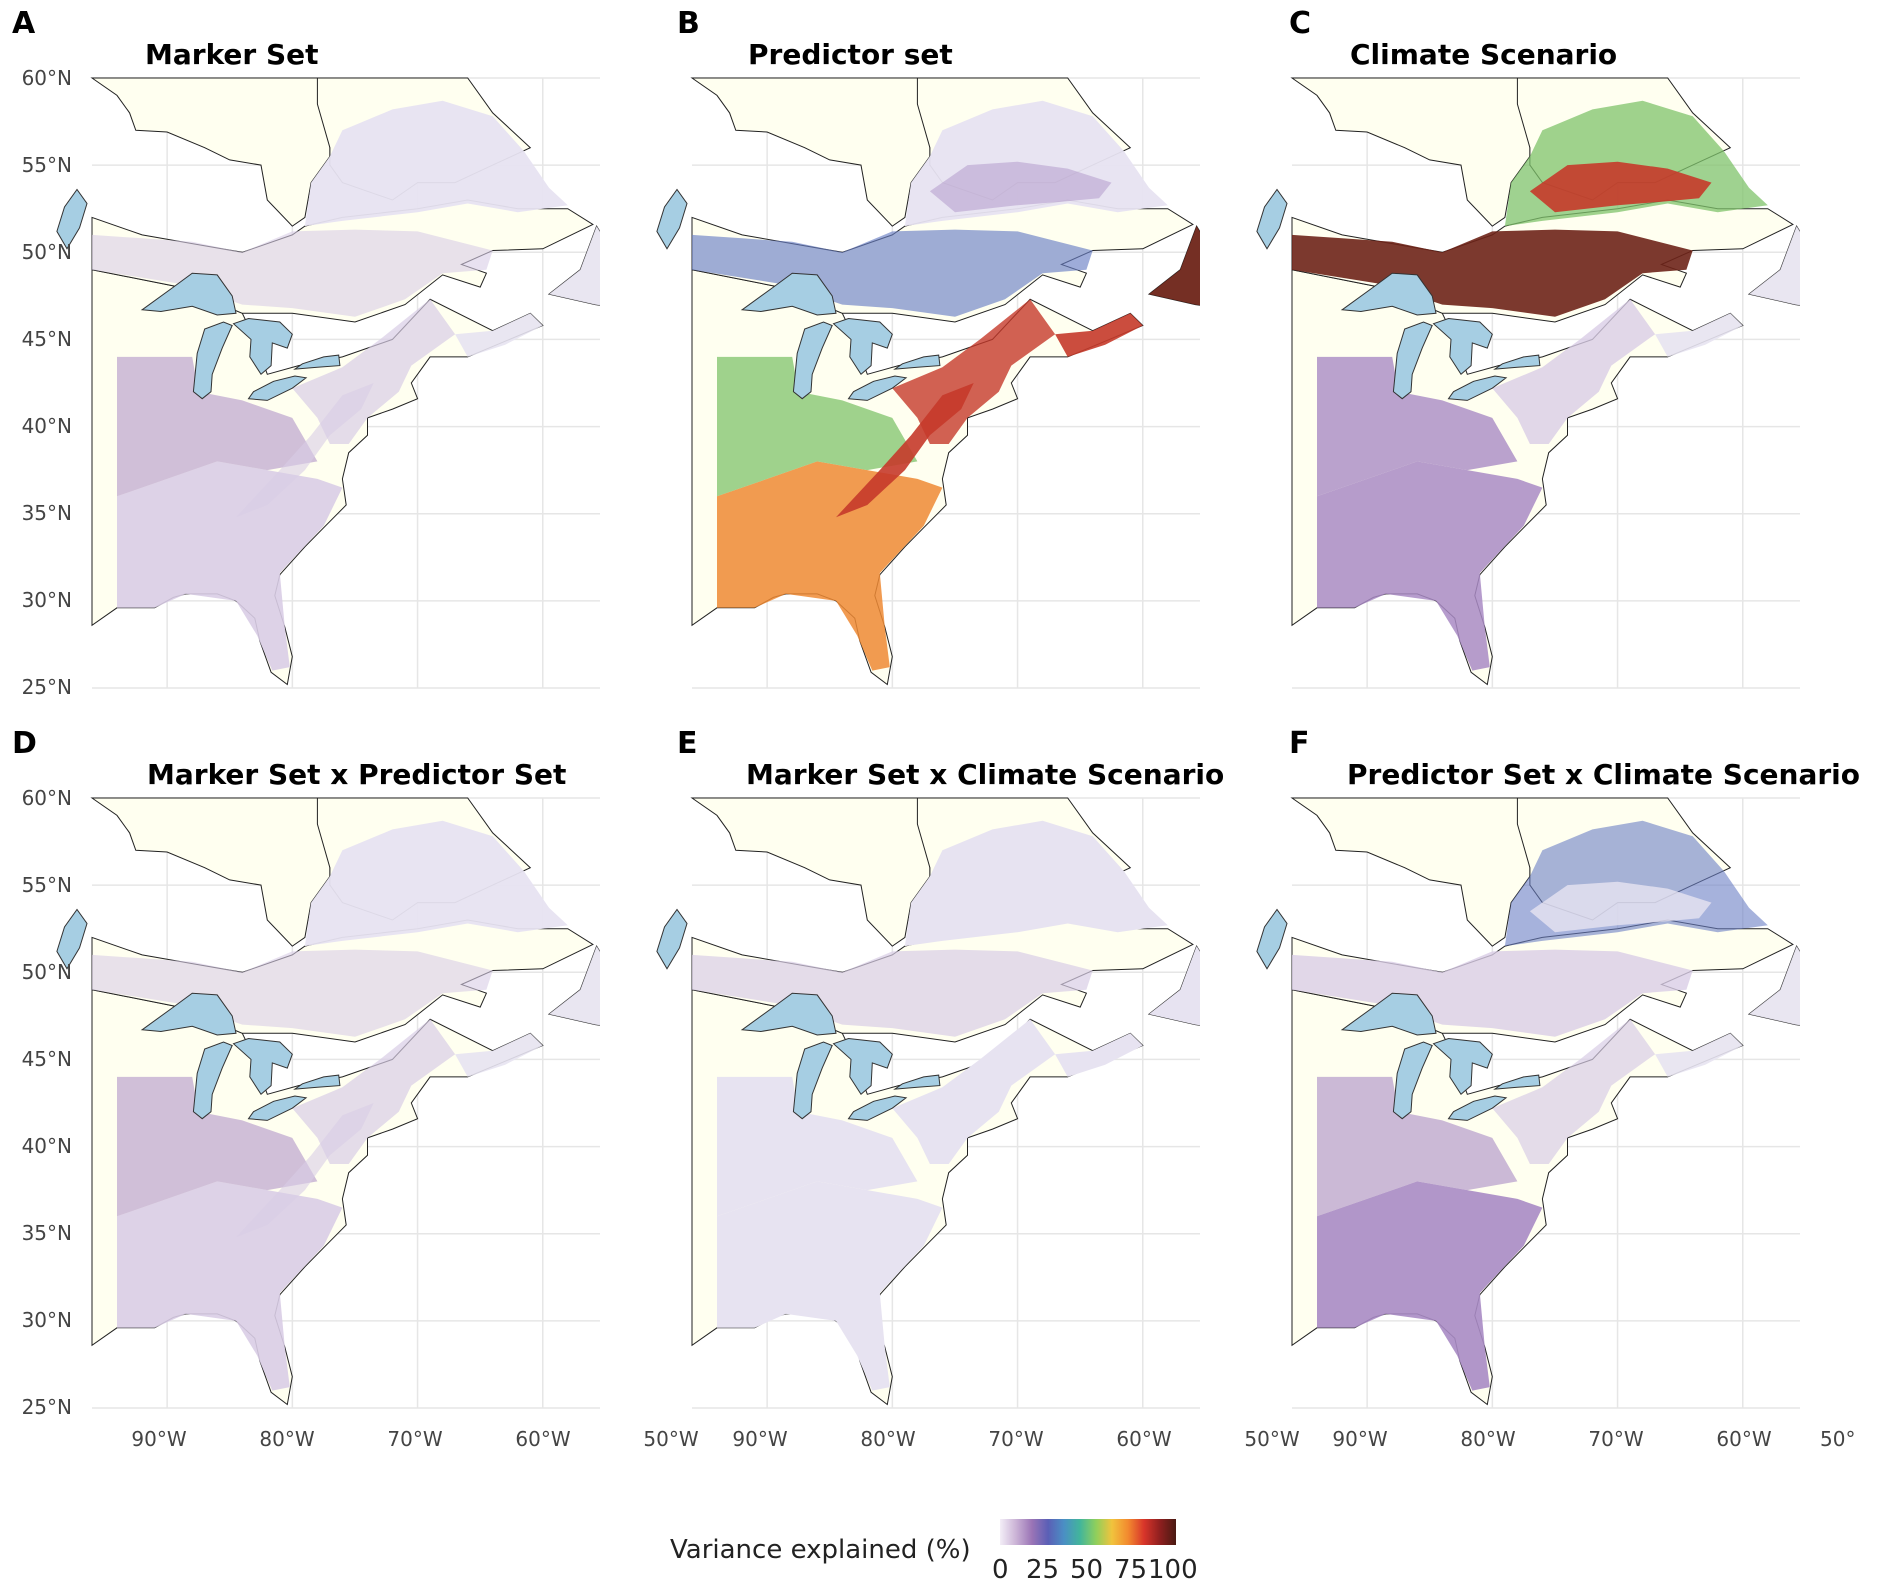  I want to click on lat-label: 50°N, so click(46, 252).